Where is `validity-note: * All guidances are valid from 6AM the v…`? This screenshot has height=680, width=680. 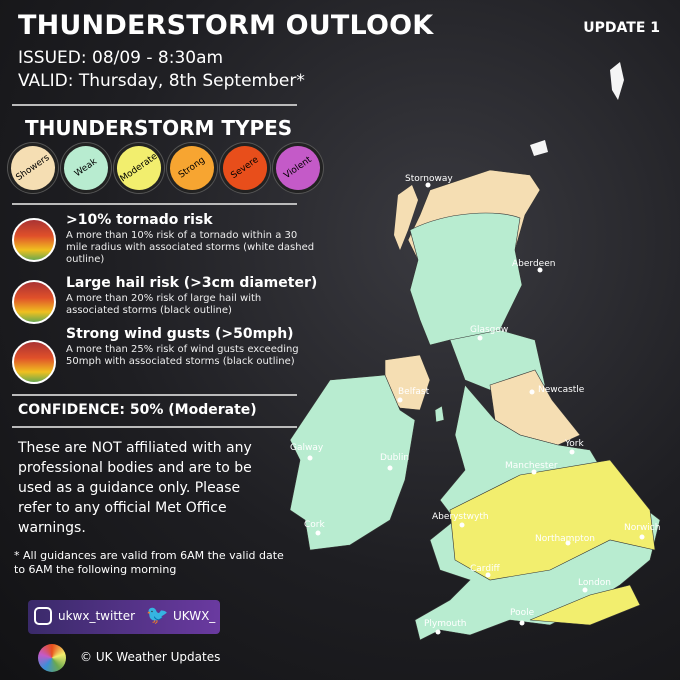 validity-note: * All guidances are valid from 6AM the v… is located at coordinates (149, 562).